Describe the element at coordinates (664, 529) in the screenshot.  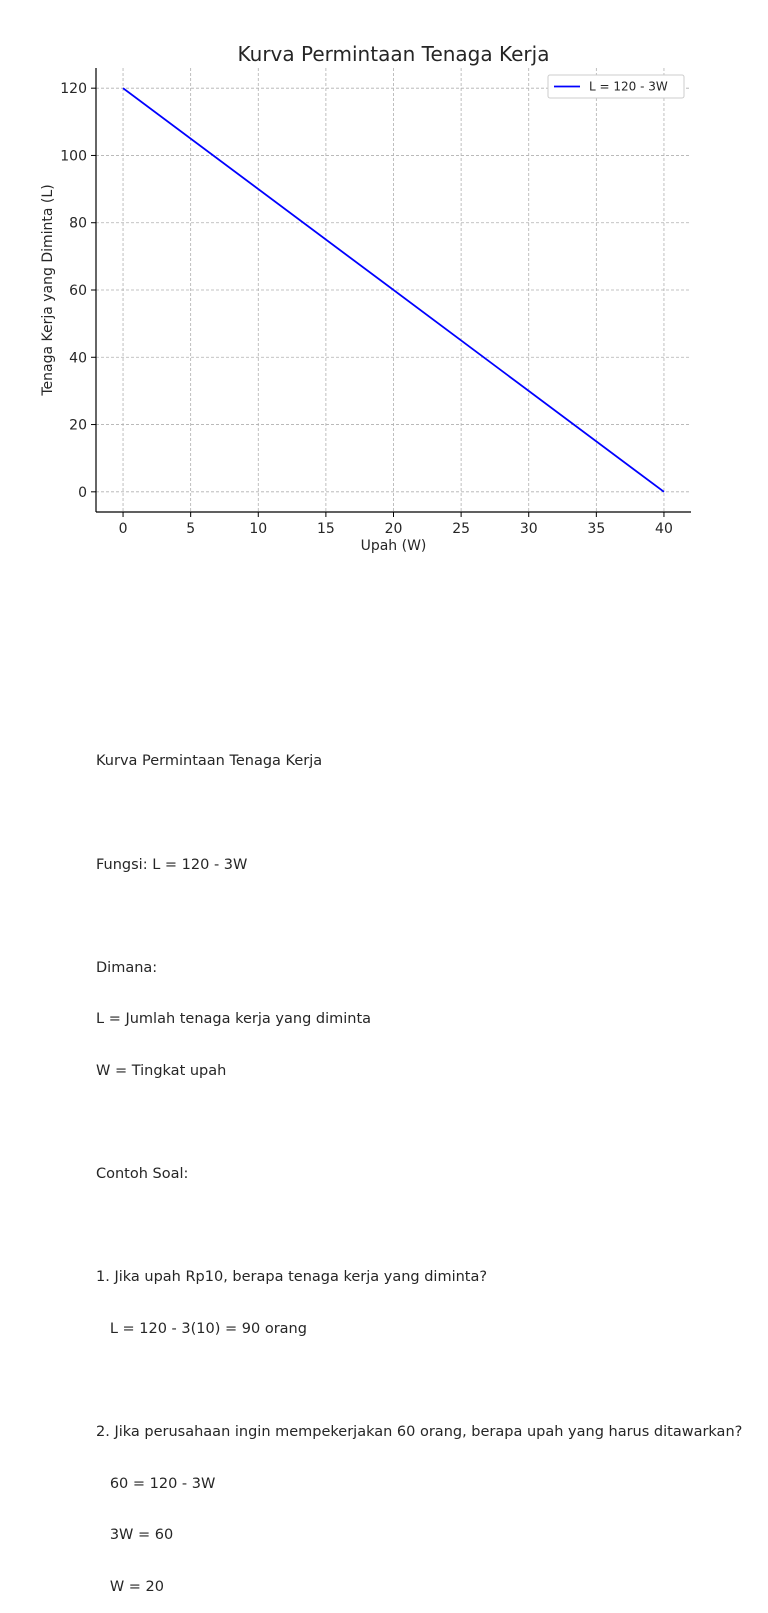
I see `x-tick-label: 40` at that location.